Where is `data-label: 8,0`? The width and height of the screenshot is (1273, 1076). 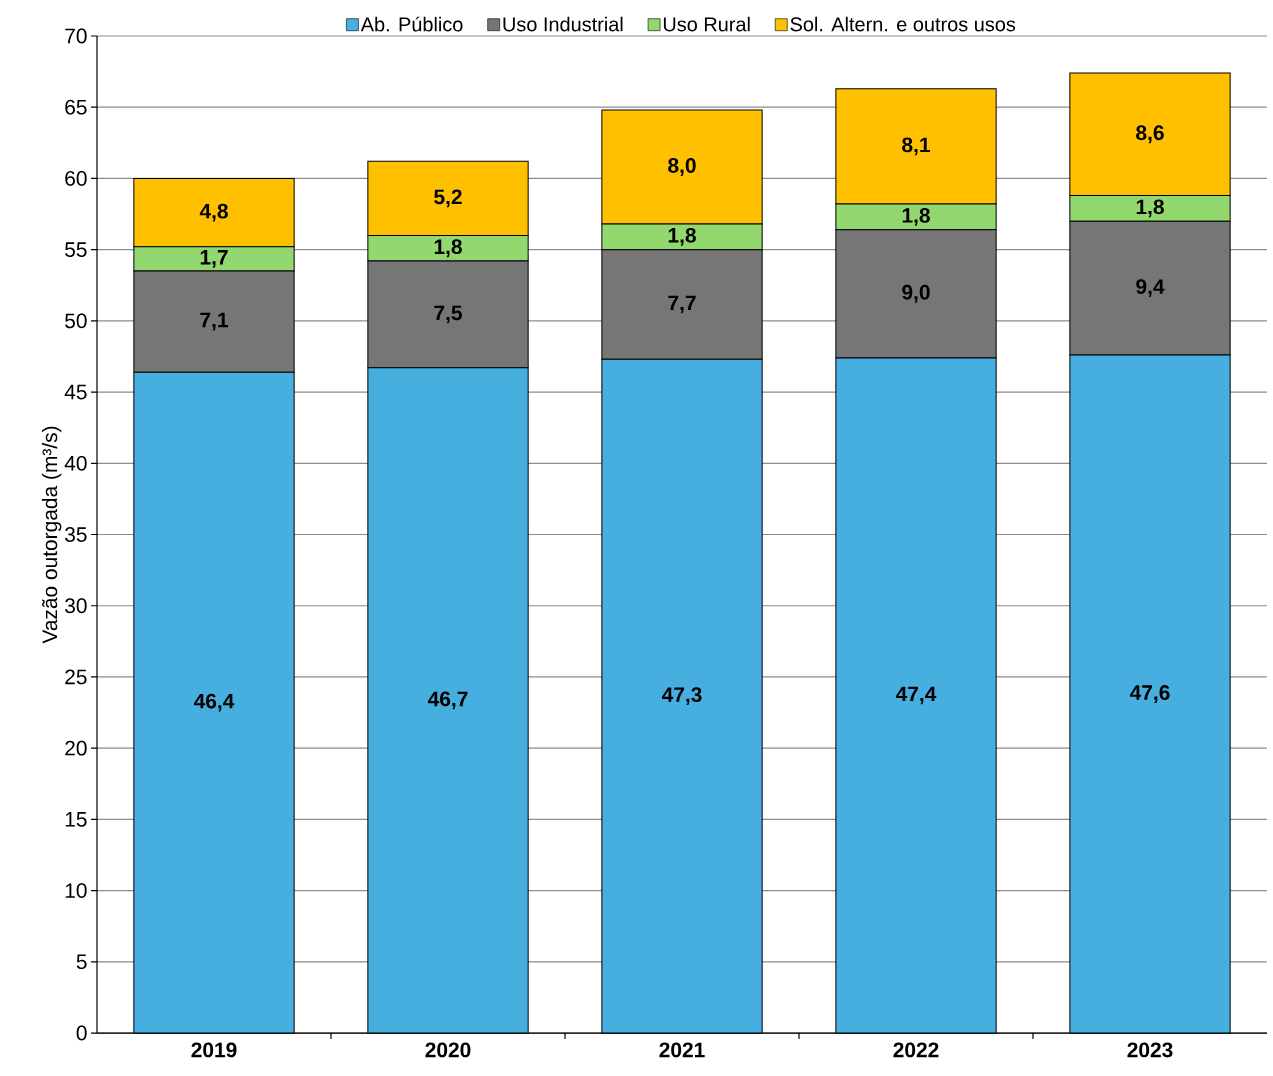 data-label: 8,0 is located at coordinates (682, 167).